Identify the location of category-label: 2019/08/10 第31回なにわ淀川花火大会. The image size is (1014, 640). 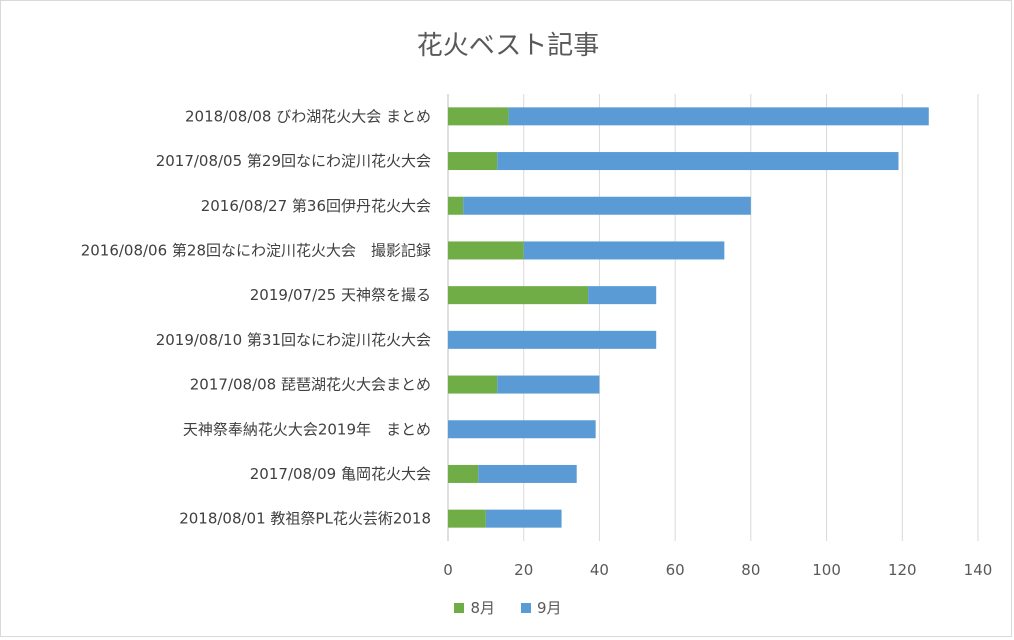
(293, 340).